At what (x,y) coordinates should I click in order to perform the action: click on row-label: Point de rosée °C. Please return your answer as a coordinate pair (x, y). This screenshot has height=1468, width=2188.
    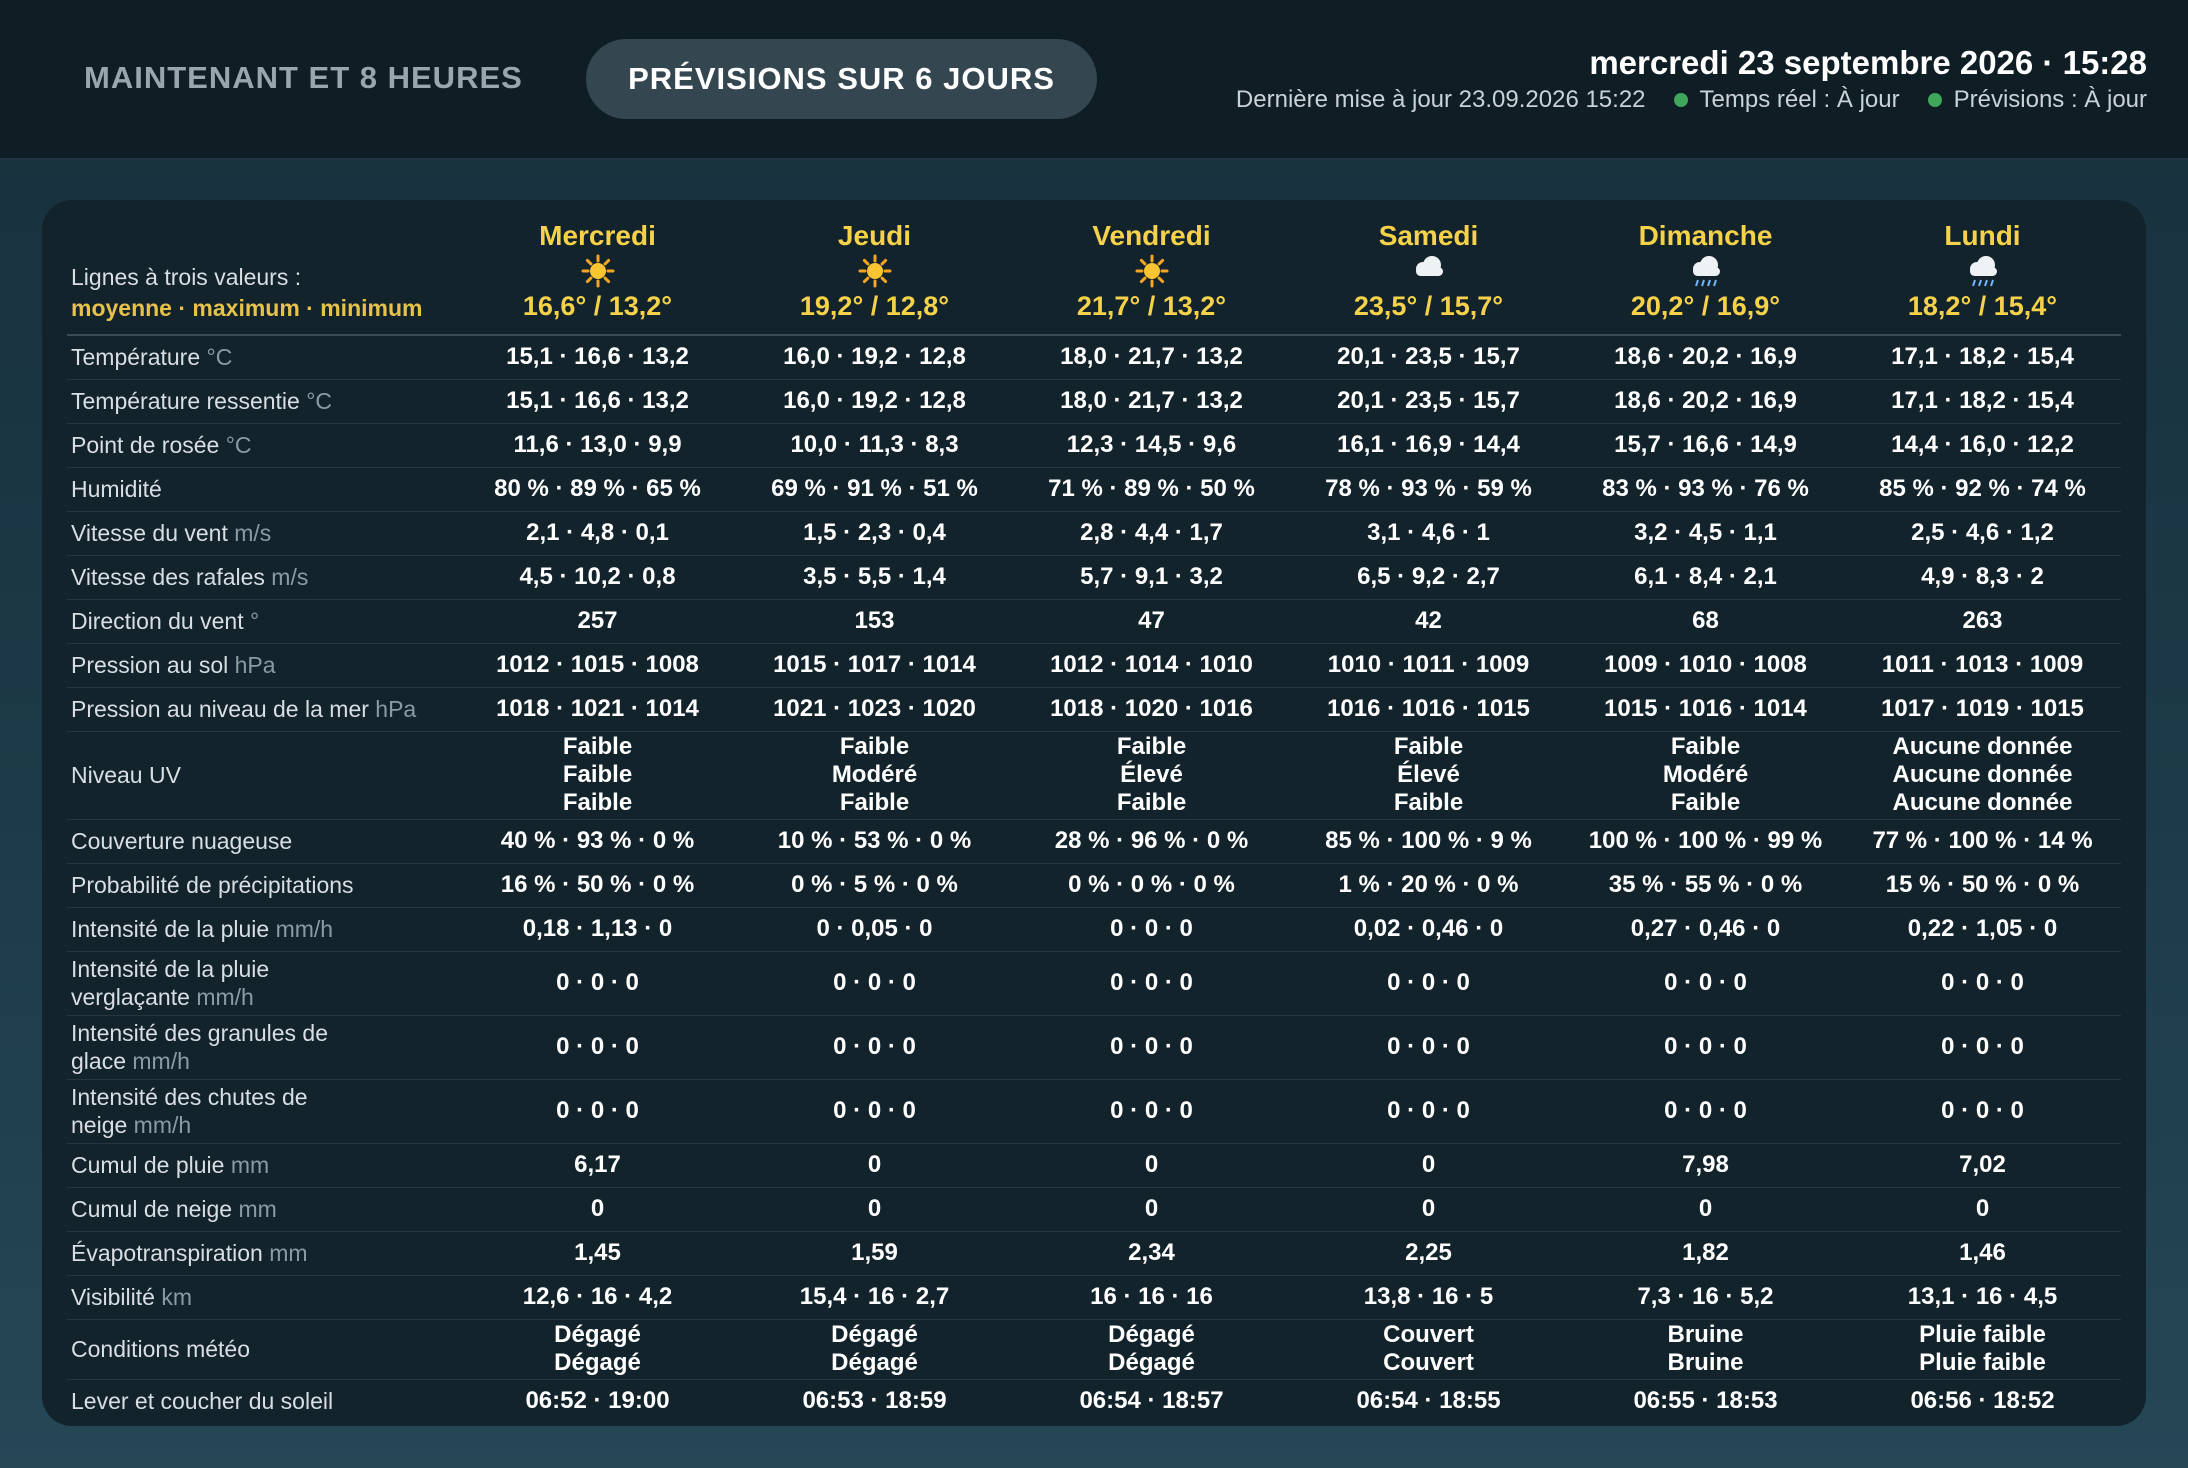
    Looking at the image, I should click on (263, 445).